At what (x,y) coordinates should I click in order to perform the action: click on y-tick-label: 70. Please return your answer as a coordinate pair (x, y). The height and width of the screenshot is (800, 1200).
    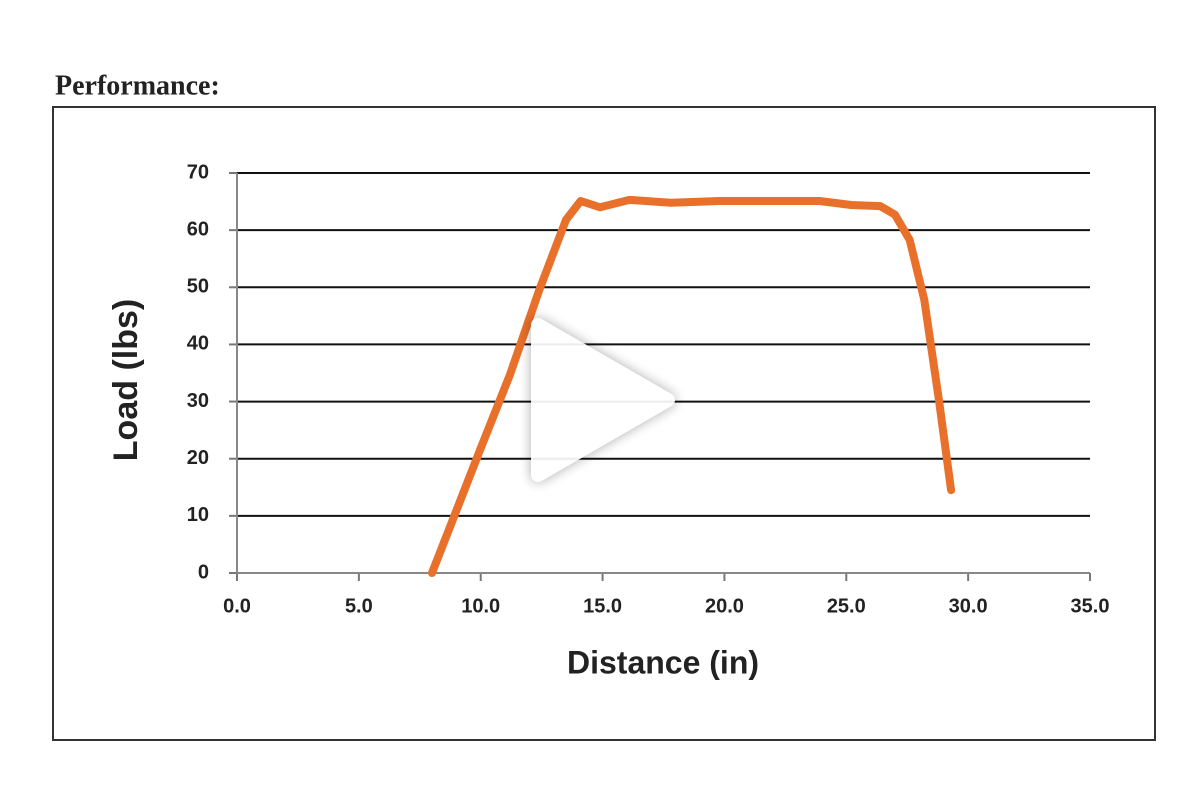
    Looking at the image, I should click on (198, 172).